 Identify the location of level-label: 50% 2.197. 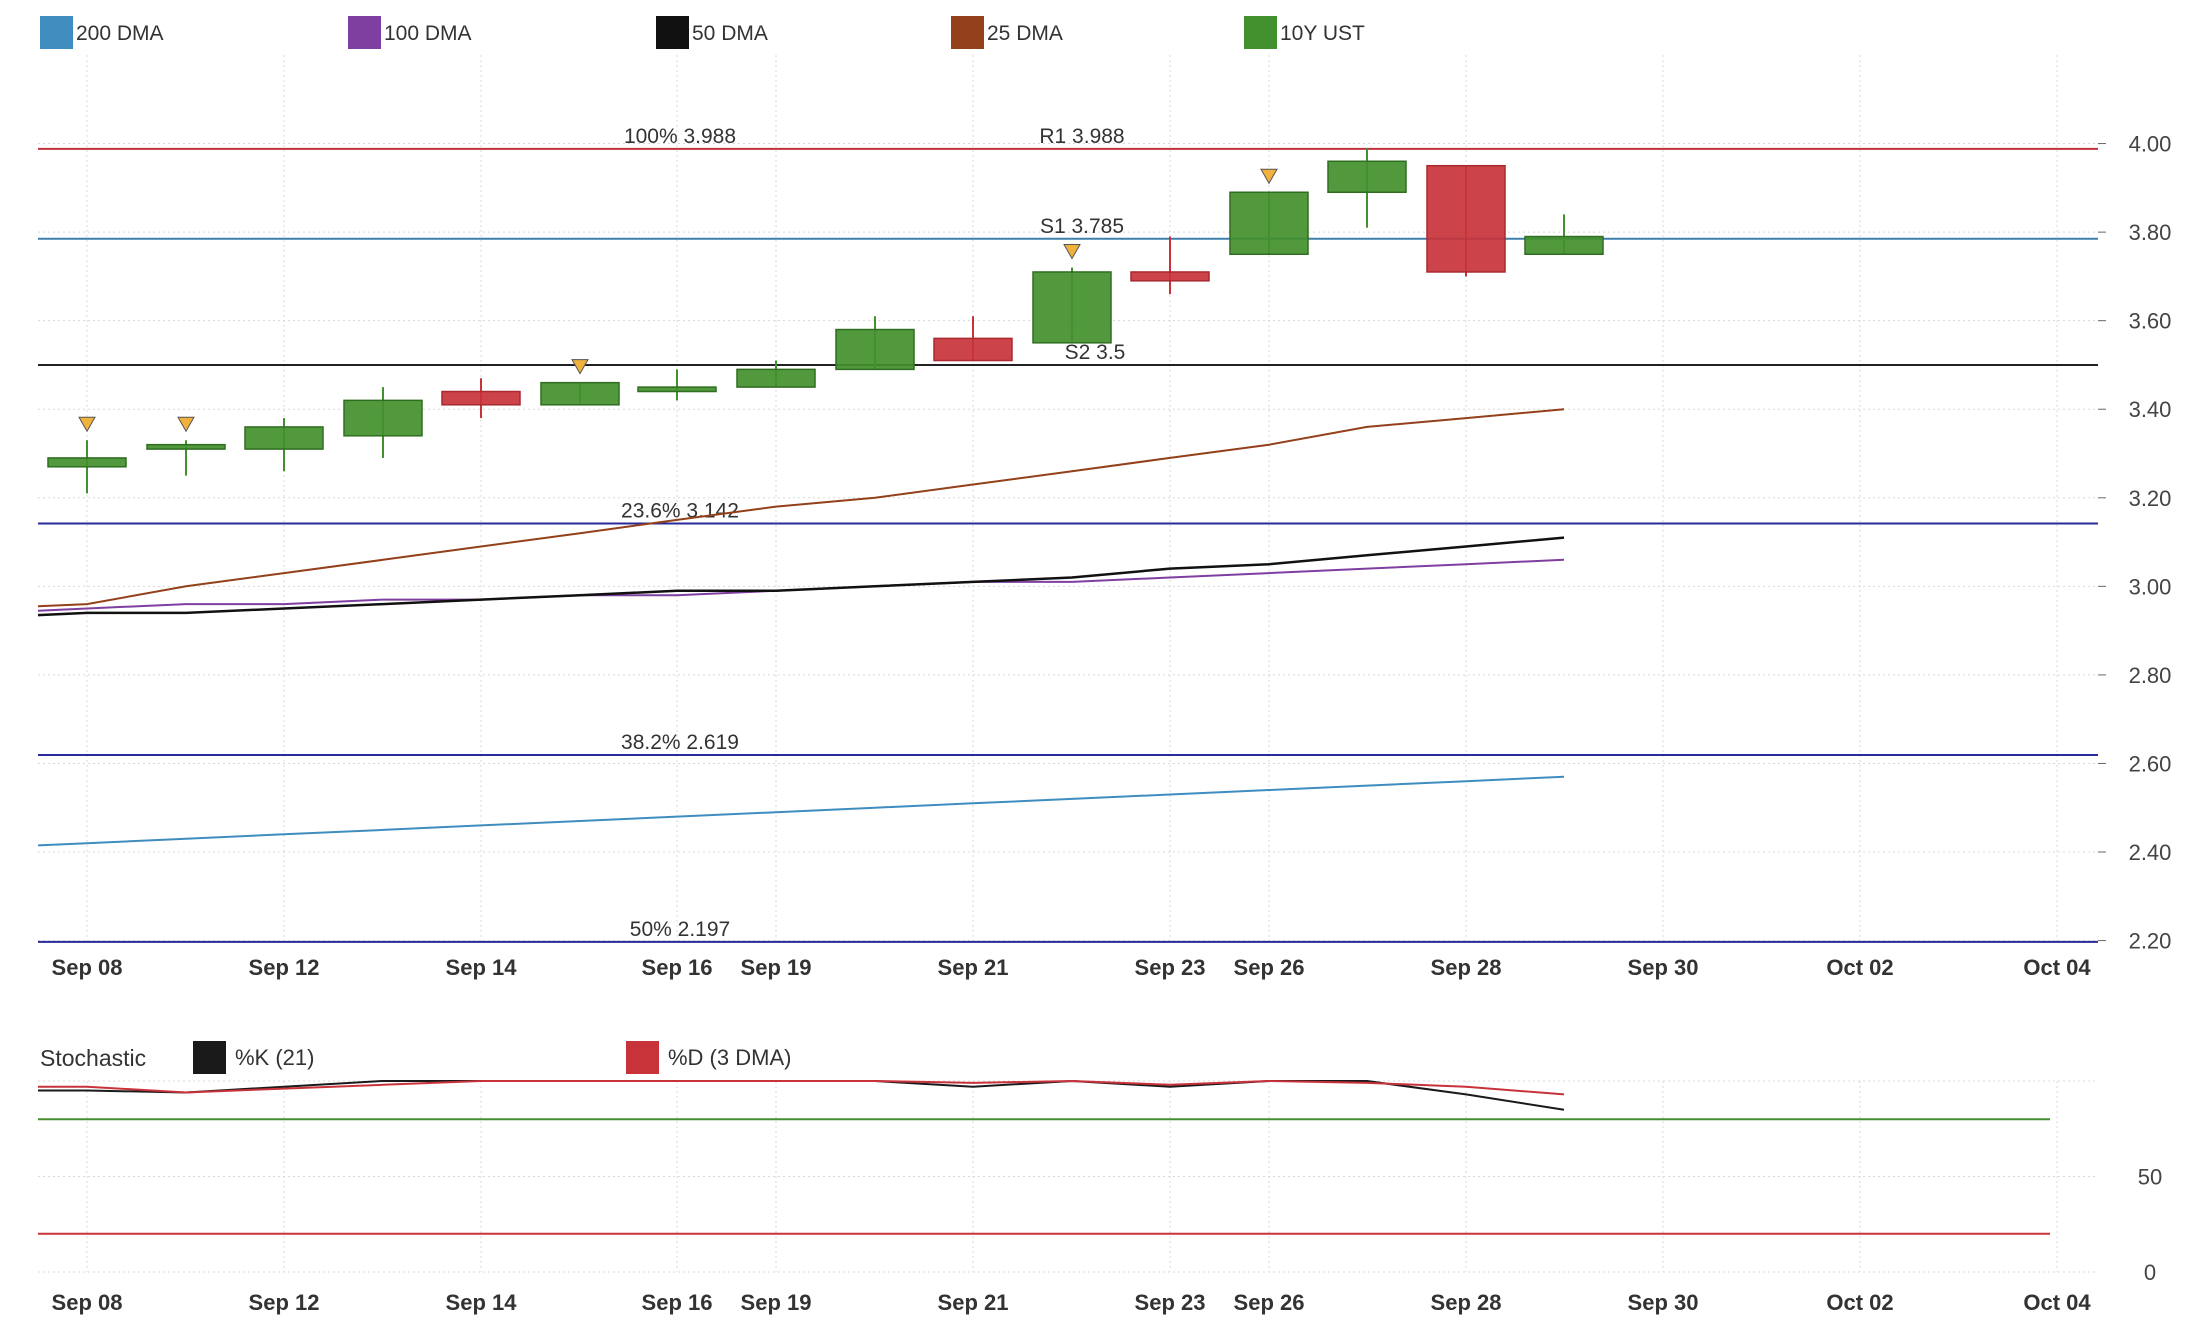
(680, 929).